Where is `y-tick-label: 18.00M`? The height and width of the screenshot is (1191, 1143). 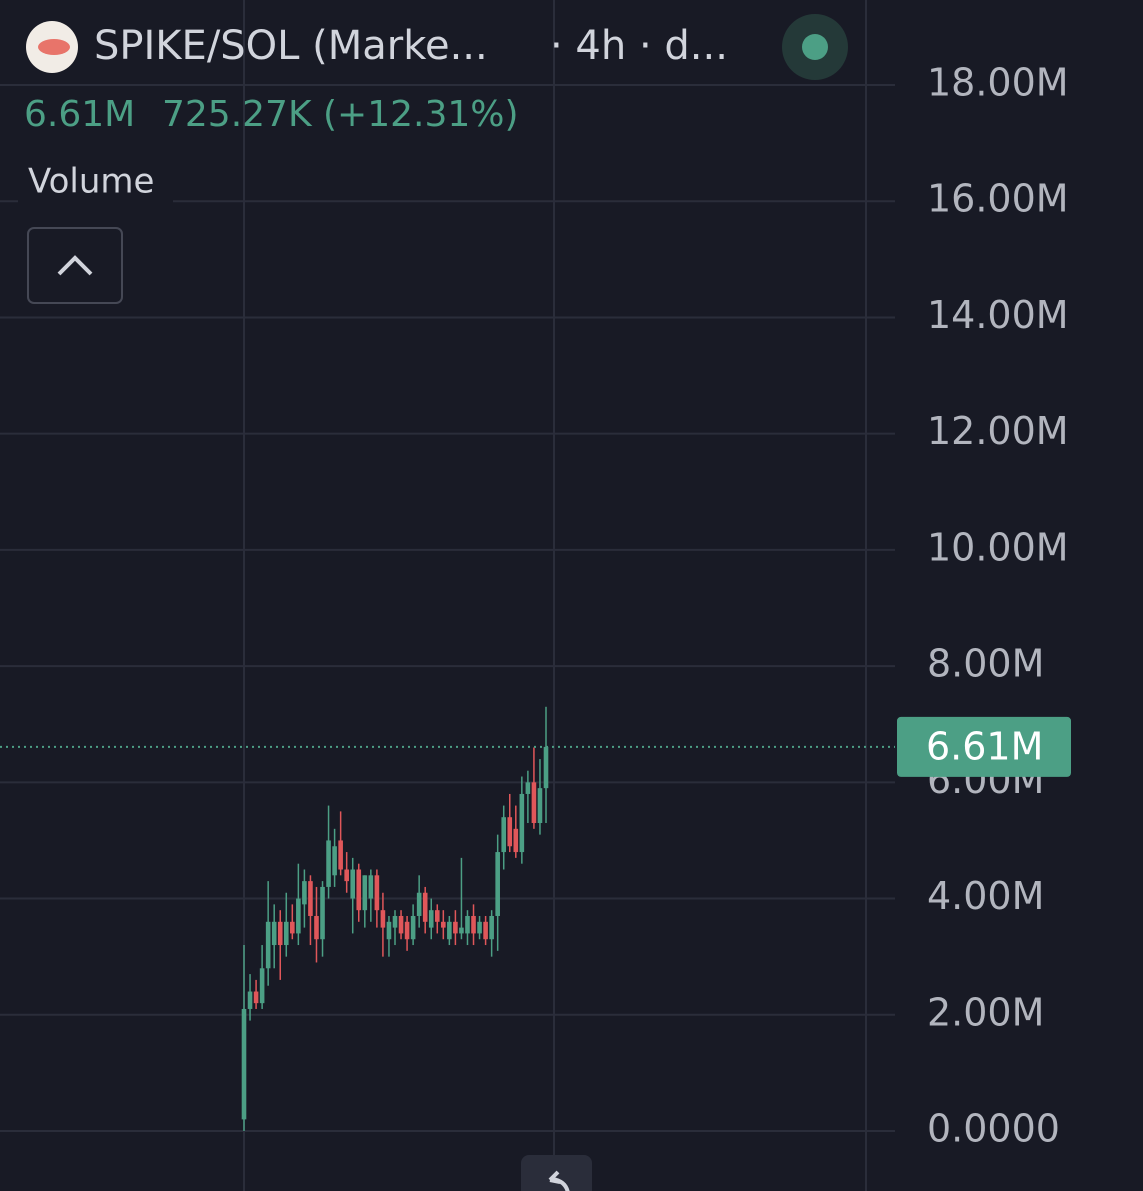 y-tick-label: 18.00M is located at coordinates (998, 83).